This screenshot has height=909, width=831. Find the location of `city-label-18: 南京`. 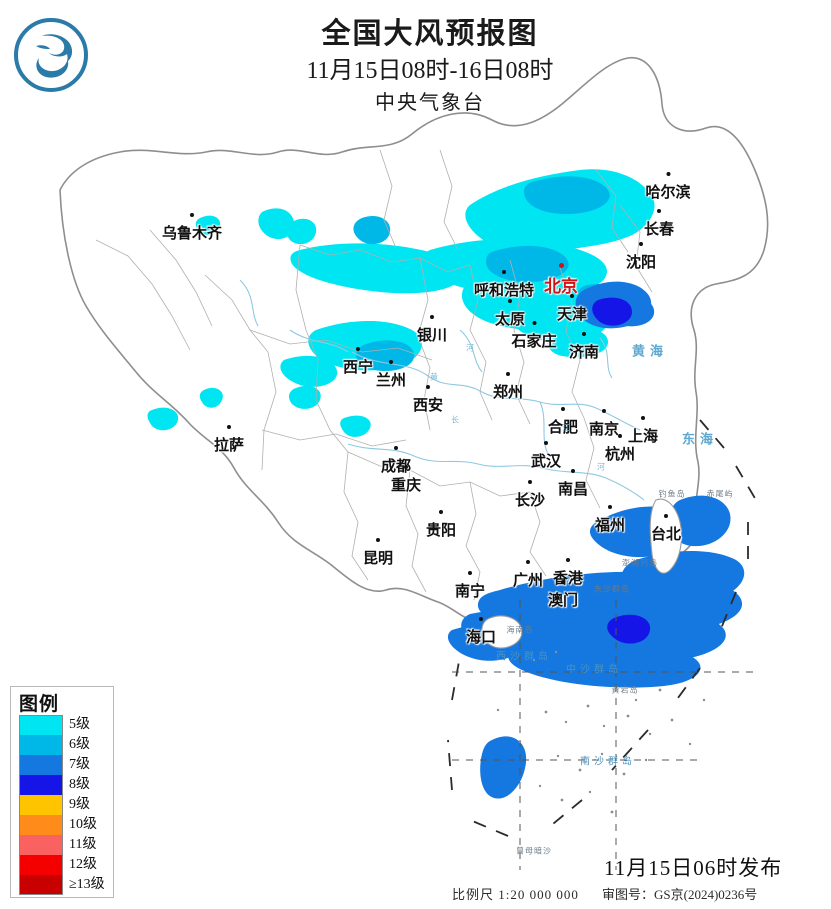

city-label-18: 南京 is located at coordinates (604, 424).